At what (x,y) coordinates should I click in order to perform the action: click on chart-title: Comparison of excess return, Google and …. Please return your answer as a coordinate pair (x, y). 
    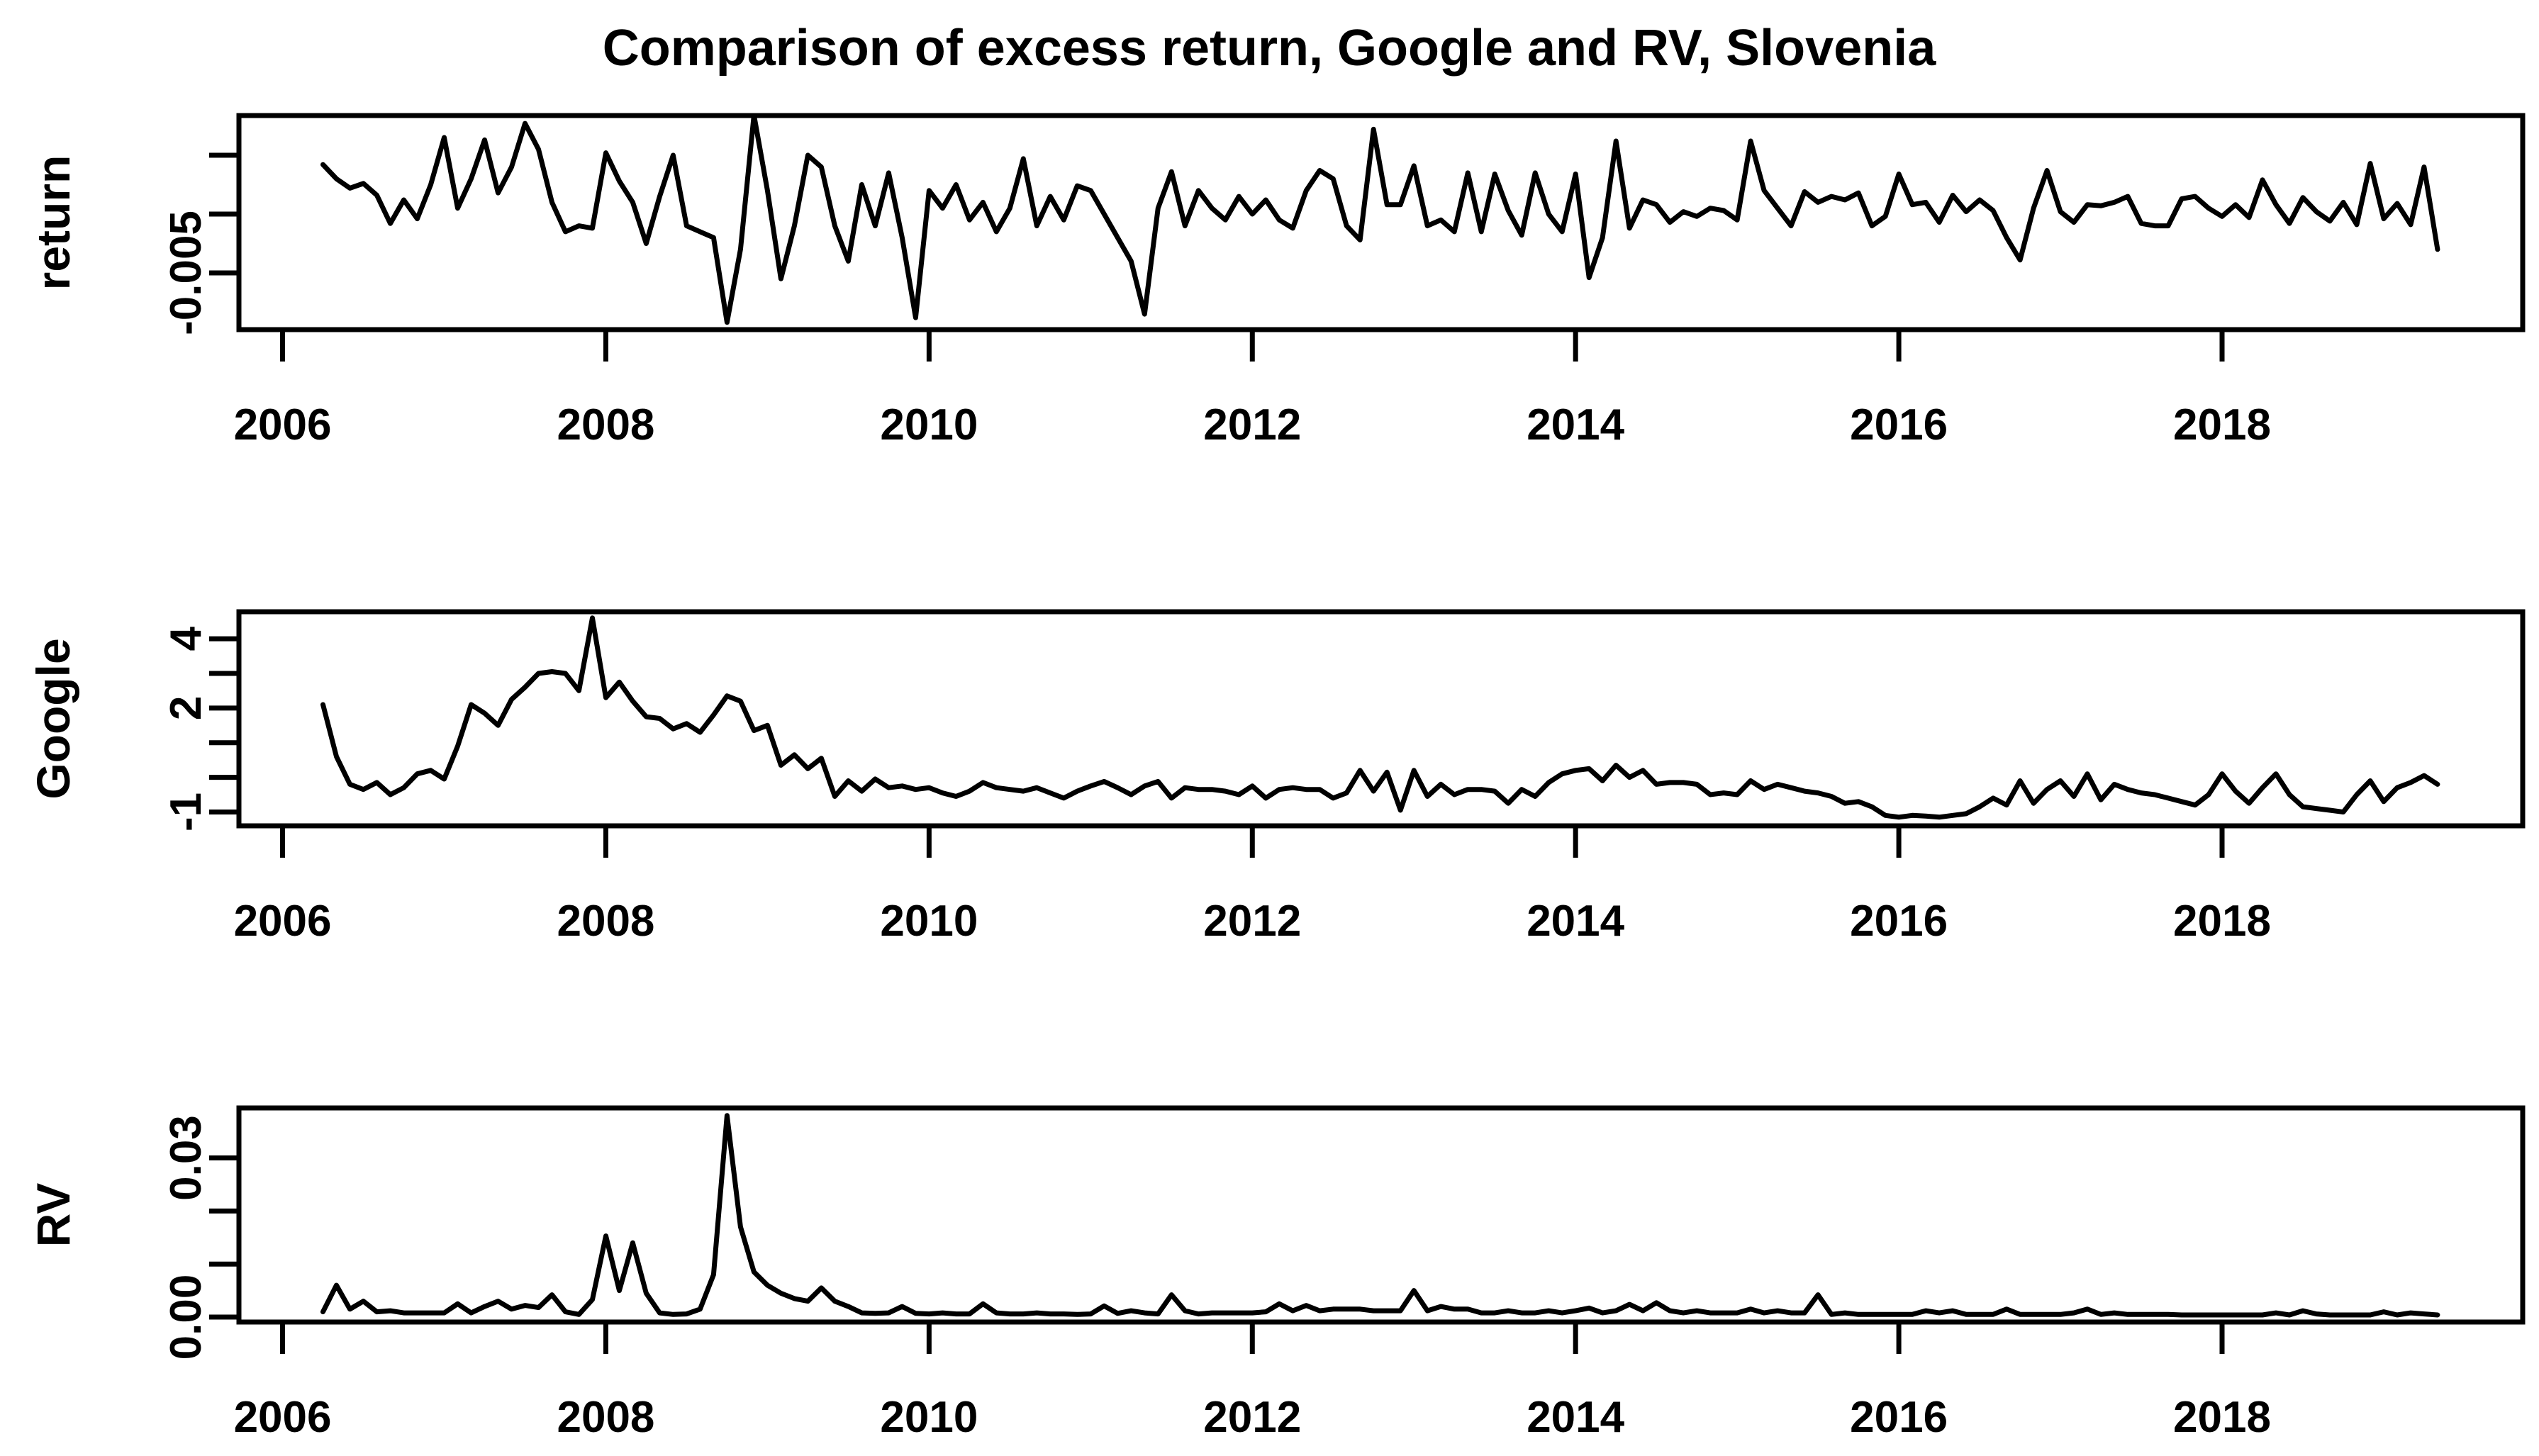
    Looking at the image, I should click on (1270, 48).